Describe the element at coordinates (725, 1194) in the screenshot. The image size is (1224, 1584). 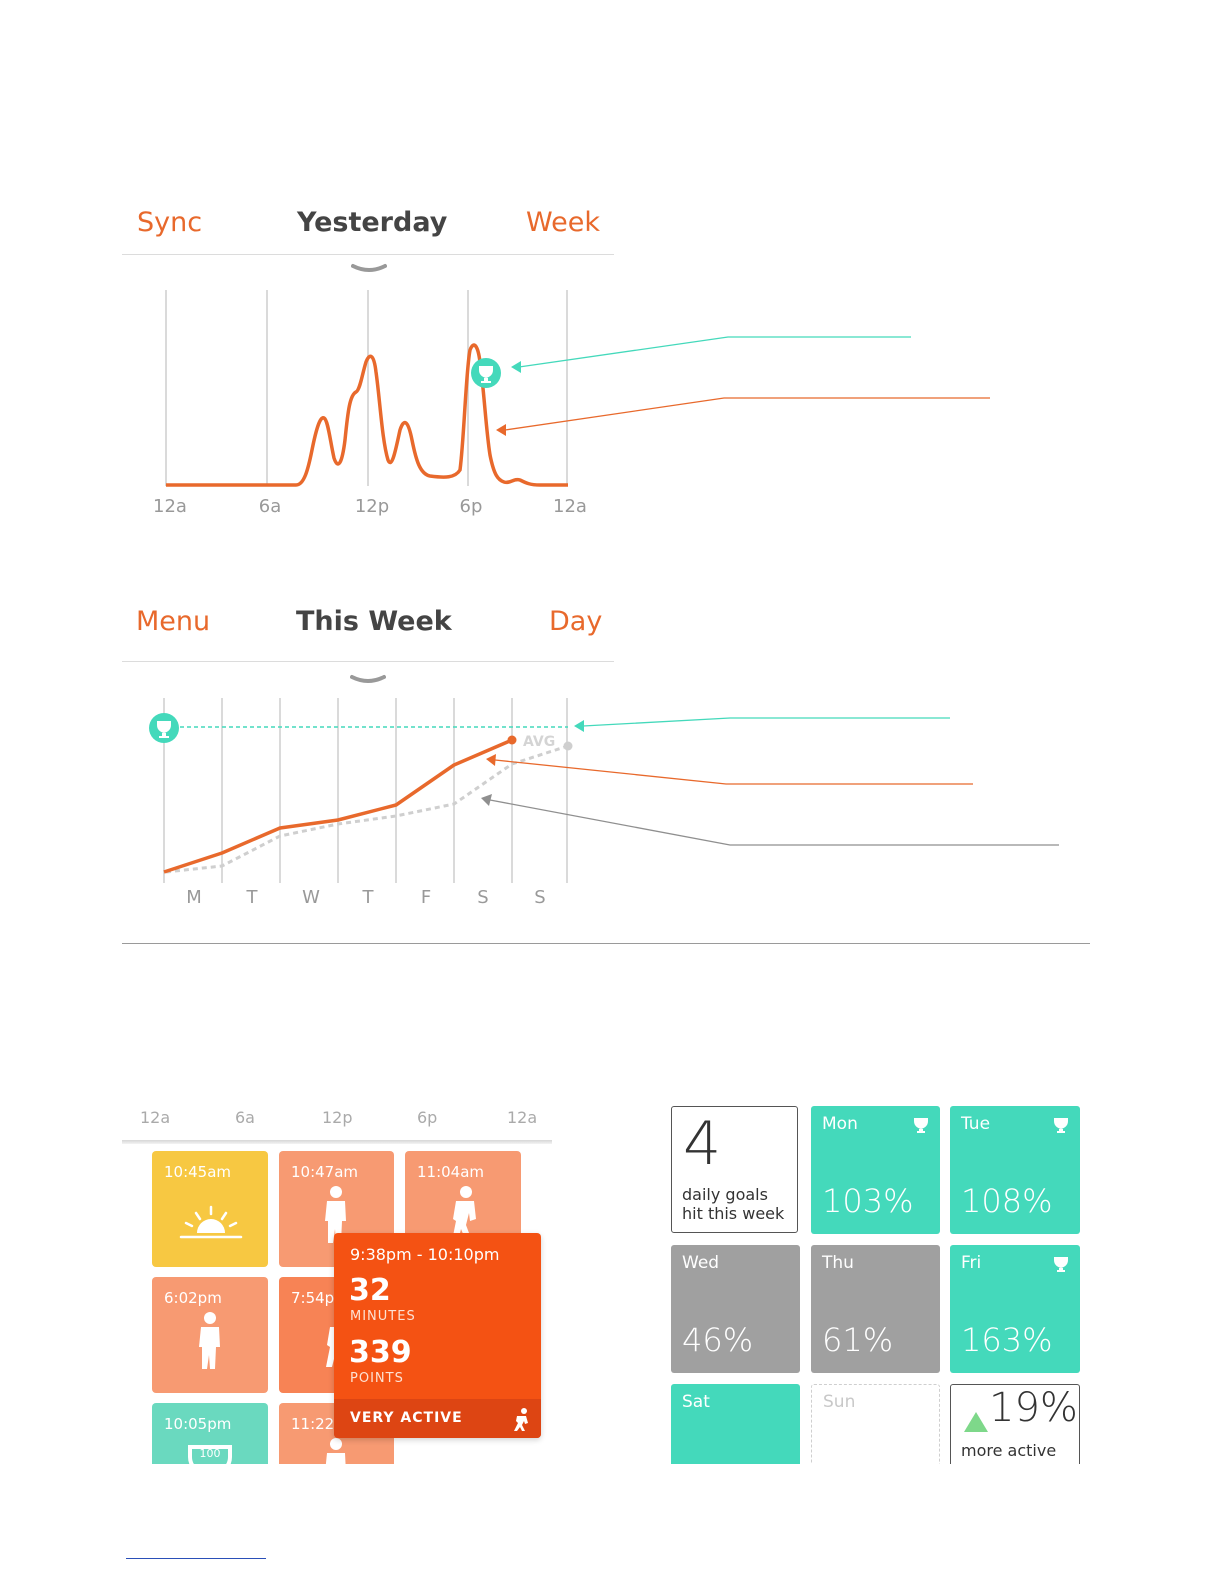
I see `goals-label-line1: daily goals` at that location.